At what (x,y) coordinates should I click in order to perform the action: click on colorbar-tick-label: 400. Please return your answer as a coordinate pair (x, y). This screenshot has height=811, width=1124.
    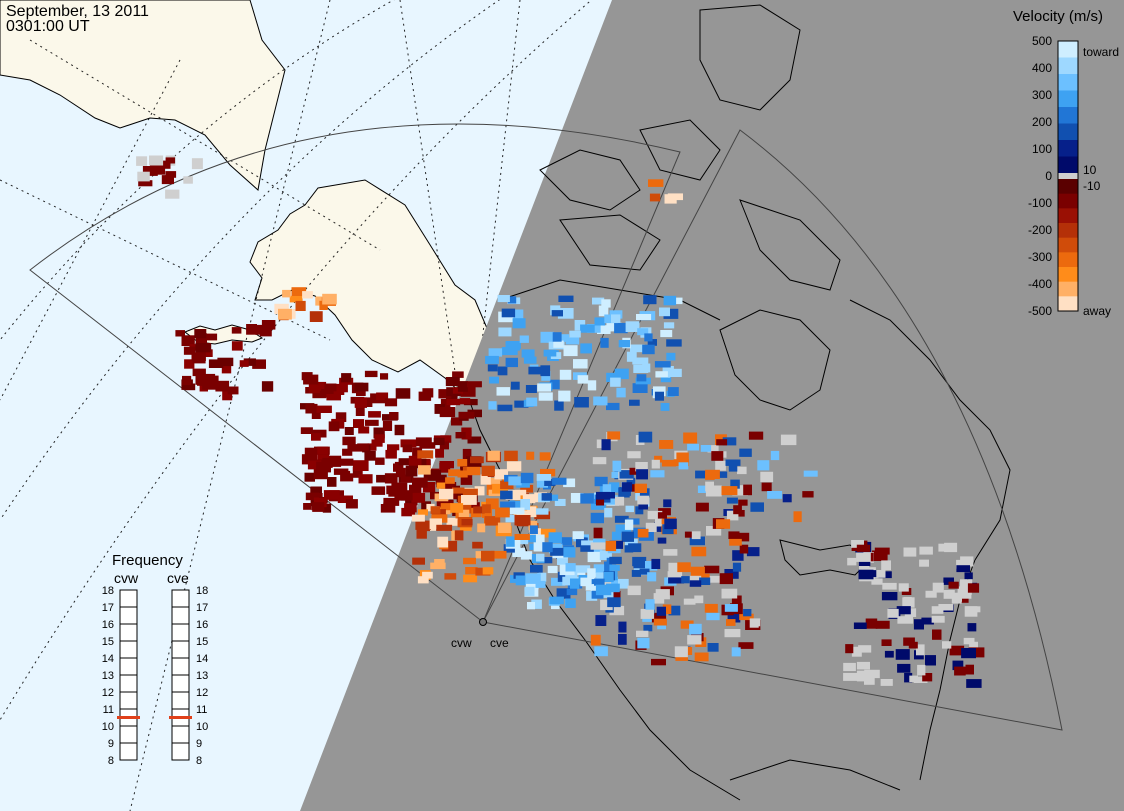
    Looking at the image, I should click on (1042, 68).